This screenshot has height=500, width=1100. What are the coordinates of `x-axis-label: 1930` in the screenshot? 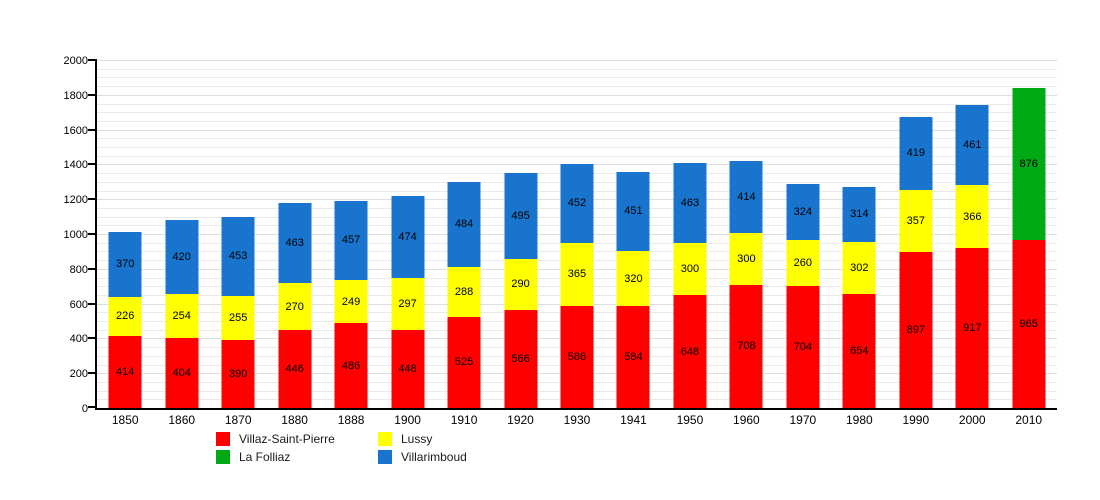 It's located at (577, 420).